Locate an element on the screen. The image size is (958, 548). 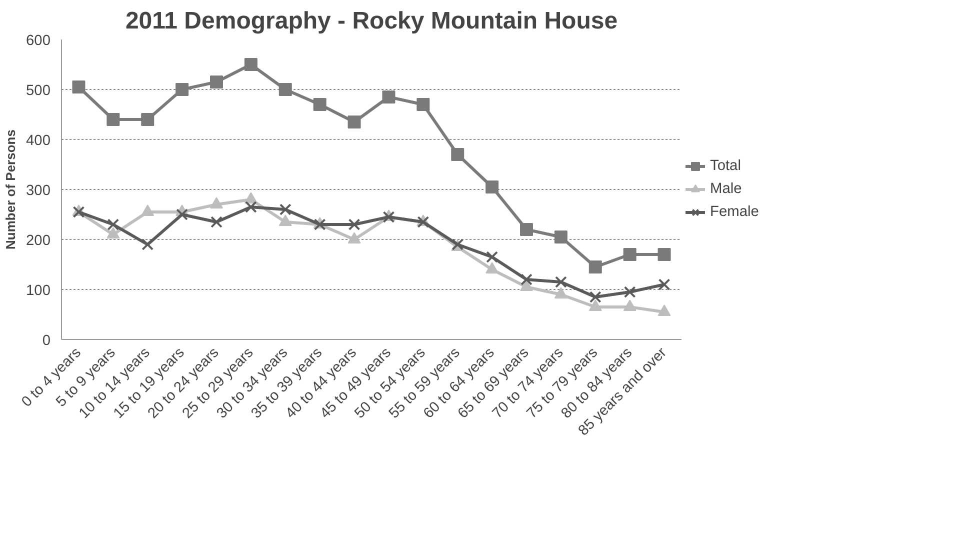
legend-label: Male is located at coordinates (726, 189).